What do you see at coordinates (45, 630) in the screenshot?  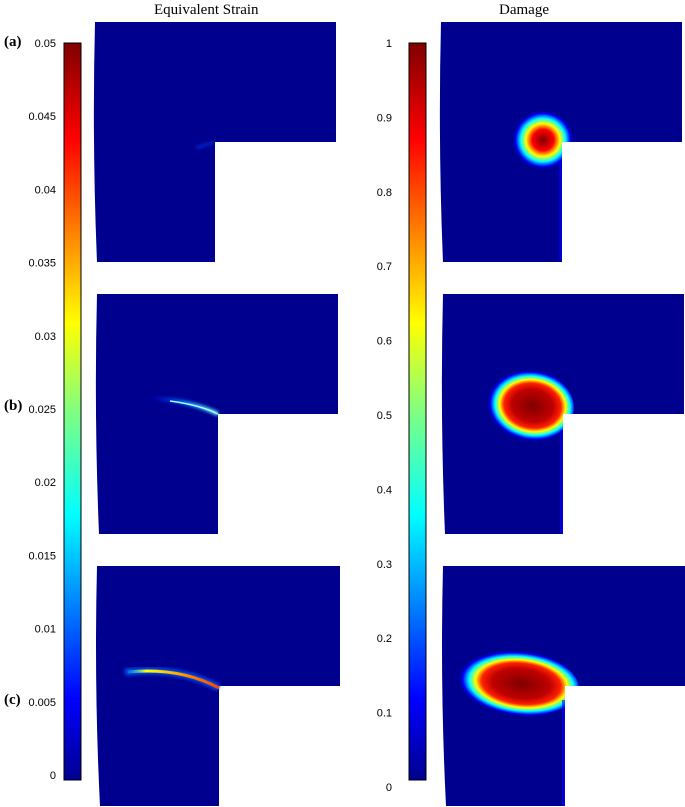 I see `strain-tick-label: 0.01` at bounding box center [45, 630].